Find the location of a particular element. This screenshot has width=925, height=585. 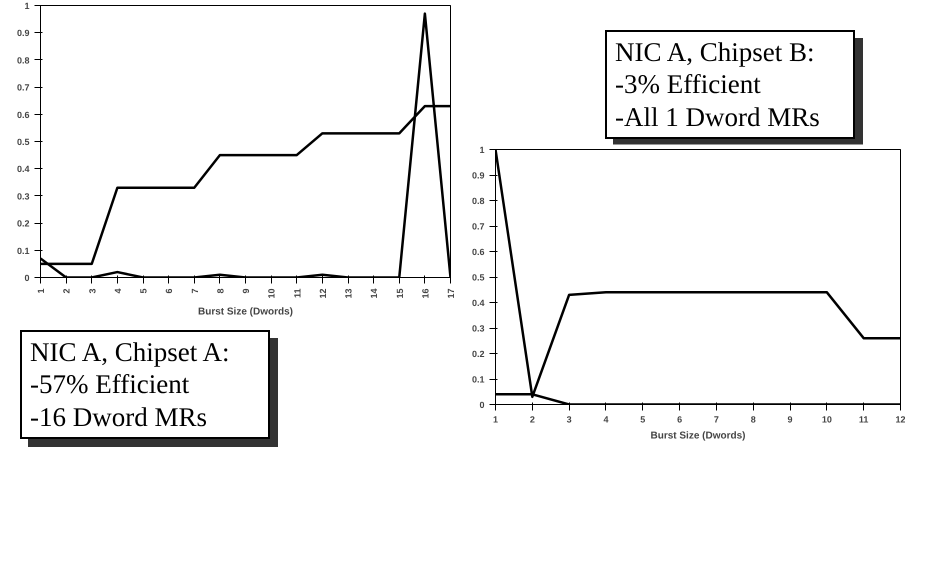

x-tick-label: 14 is located at coordinates (374, 293).